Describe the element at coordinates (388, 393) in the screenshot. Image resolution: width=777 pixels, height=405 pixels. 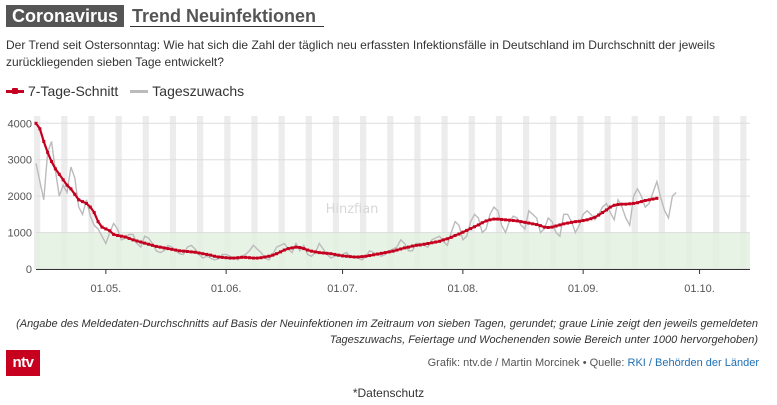
I see `privacy-link: *Datenschutz` at that location.